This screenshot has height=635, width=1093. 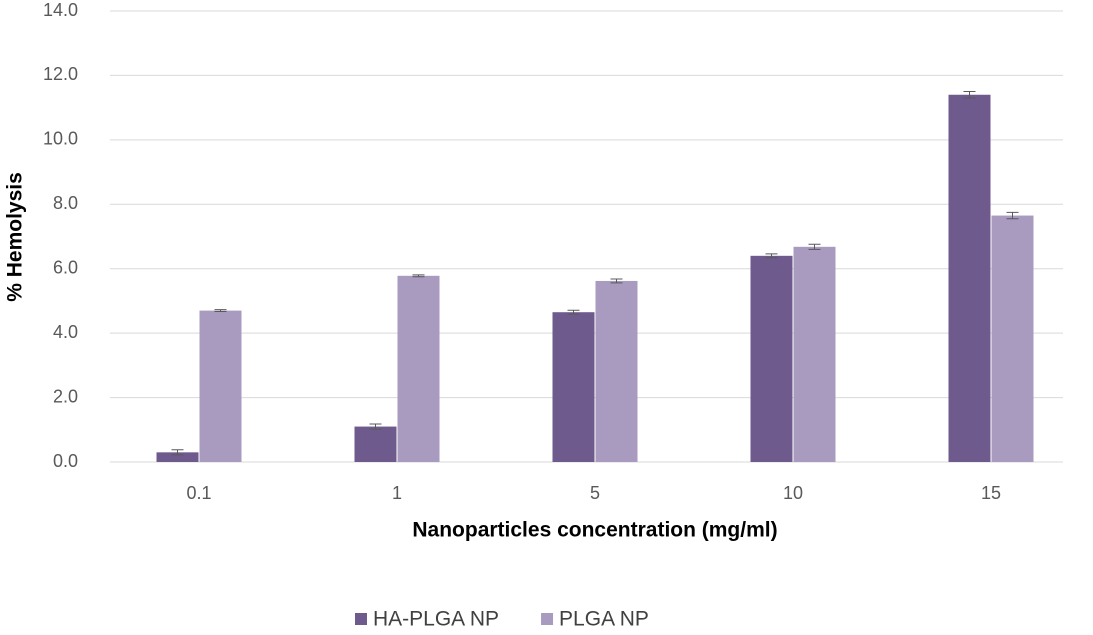 I want to click on y-tick-label: 14.0, so click(x=60, y=10).